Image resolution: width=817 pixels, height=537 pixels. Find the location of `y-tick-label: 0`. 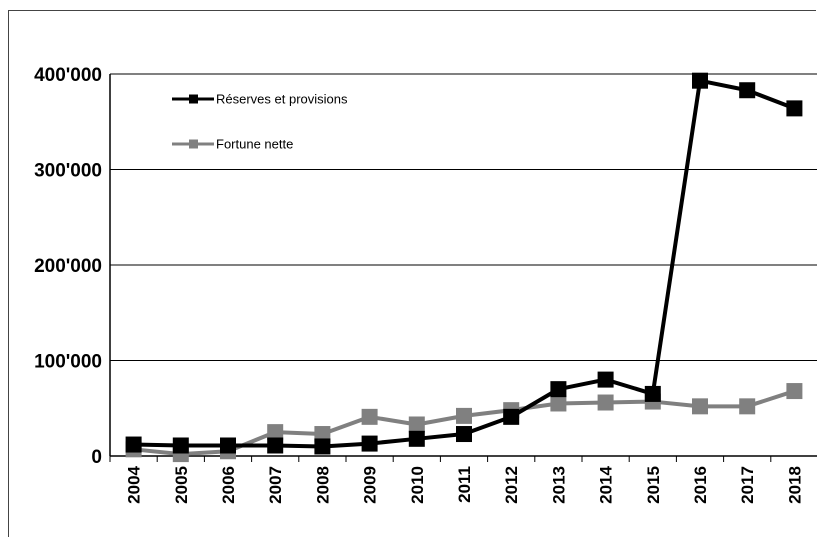

y-tick-label: 0 is located at coordinates (96, 457).